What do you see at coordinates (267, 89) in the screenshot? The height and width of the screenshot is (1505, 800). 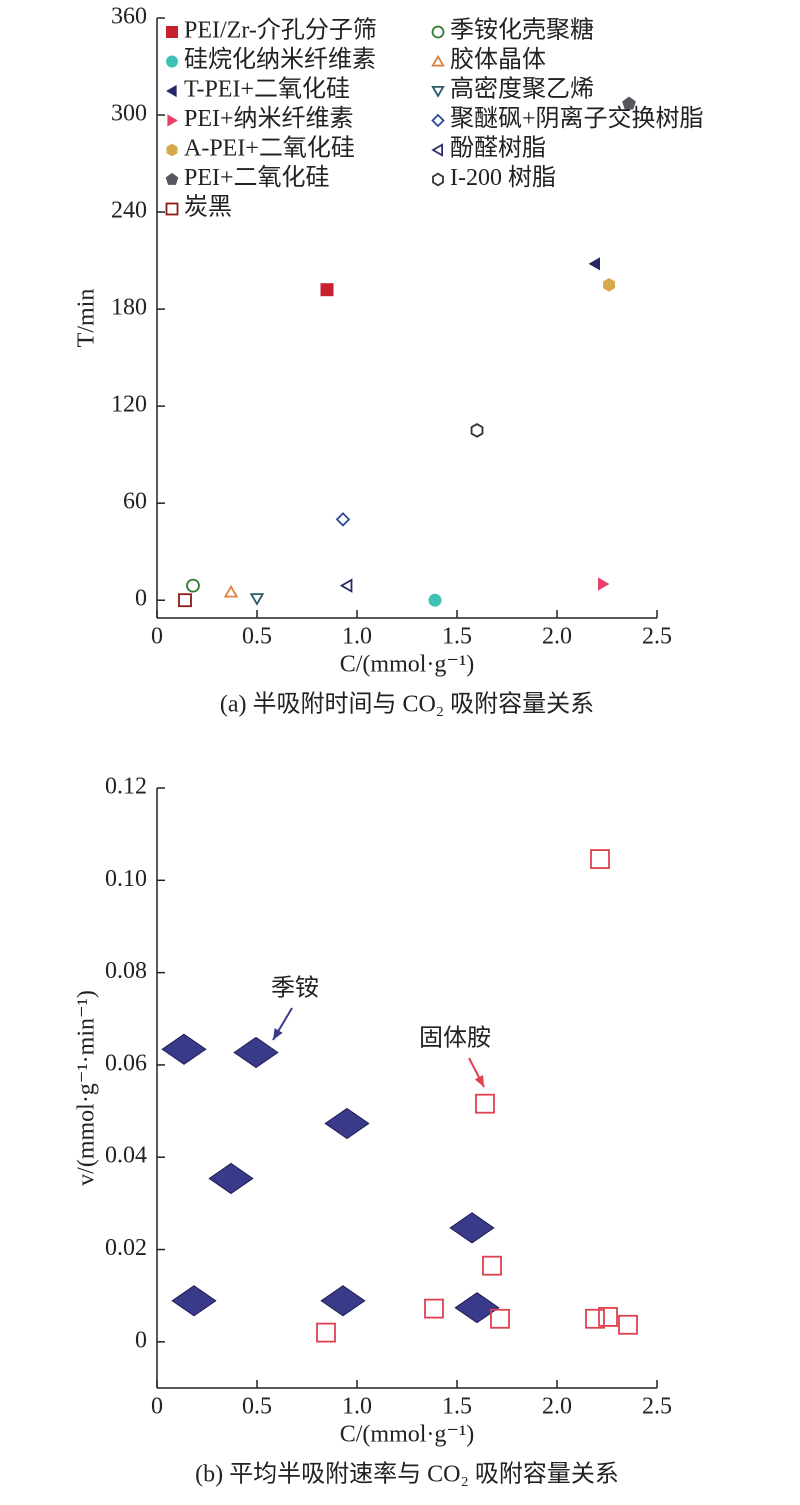 I see `legend-label: T-PEI+二氧化硅` at bounding box center [267, 89].